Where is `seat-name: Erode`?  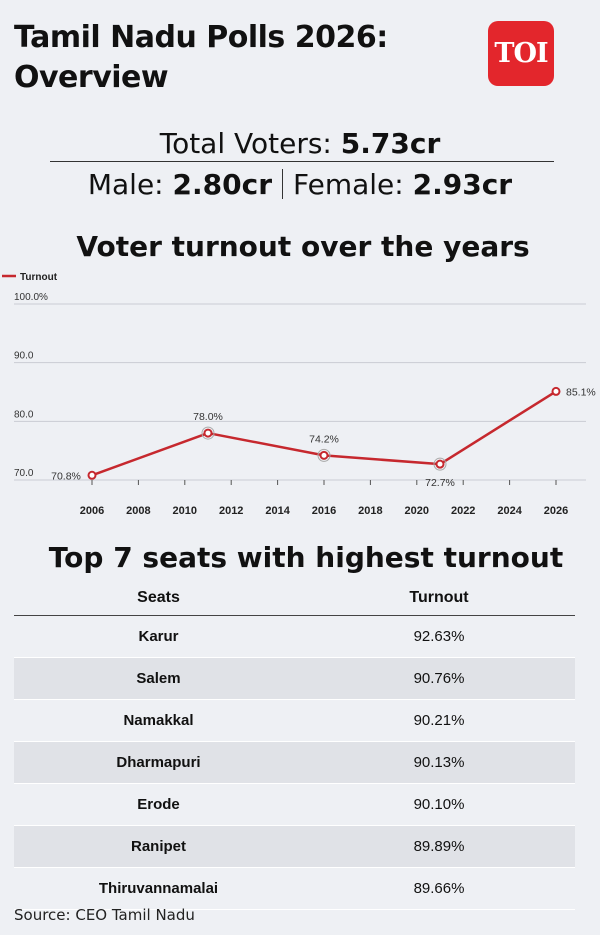
seat-name: Erode is located at coordinates (158, 804).